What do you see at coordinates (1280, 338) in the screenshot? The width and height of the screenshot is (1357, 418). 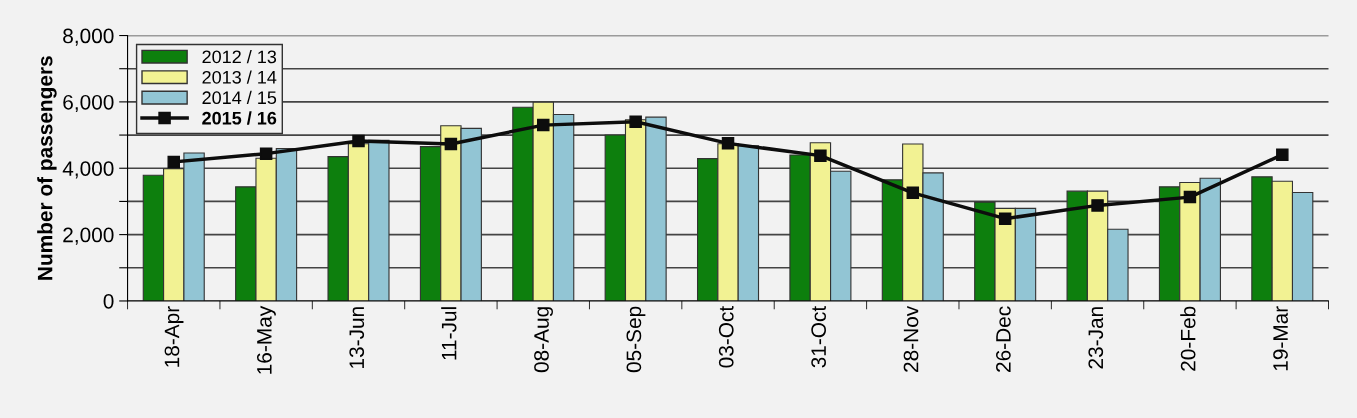 I see `x-tick-label: 19-Mar` at bounding box center [1280, 338].